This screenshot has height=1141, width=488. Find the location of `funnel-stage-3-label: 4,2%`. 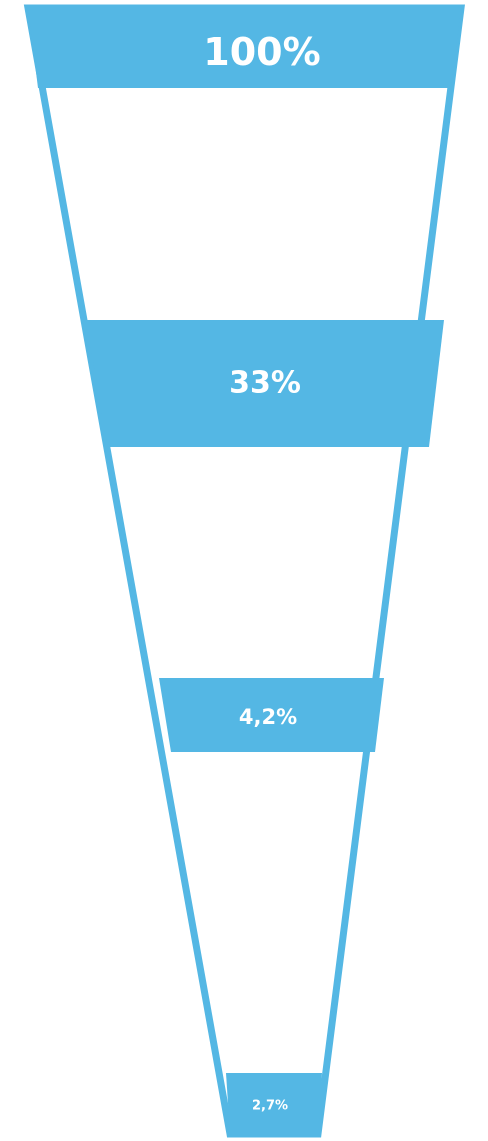

funnel-stage-3-label: 4,2% is located at coordinates (268, 717).